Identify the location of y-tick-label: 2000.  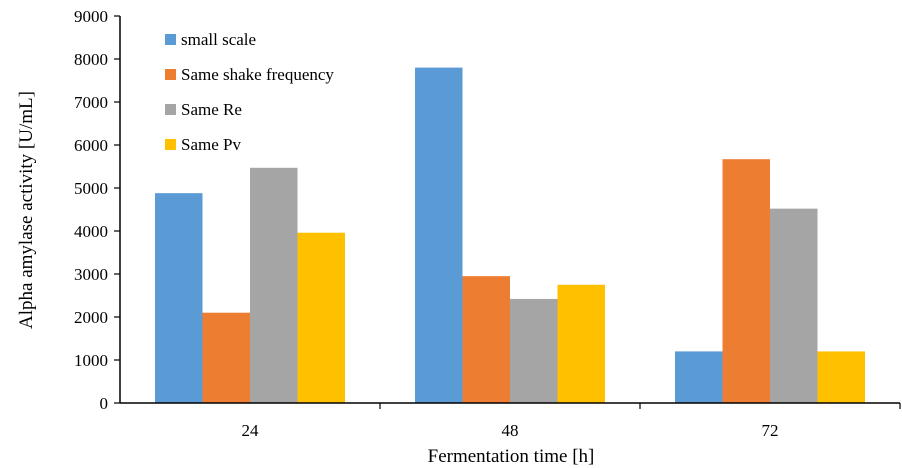
(91, 317).